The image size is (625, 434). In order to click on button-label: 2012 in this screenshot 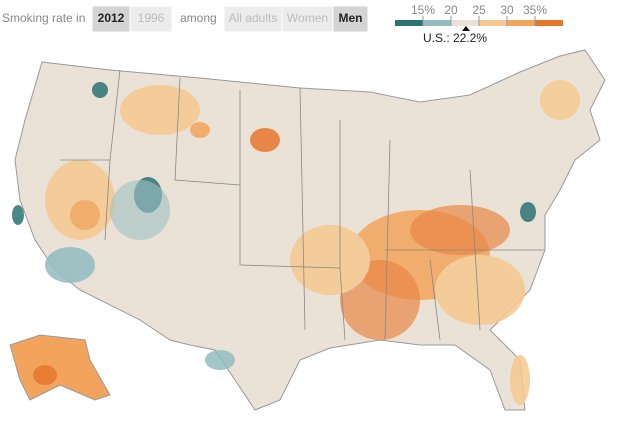, I will do `click(111, 18)`.